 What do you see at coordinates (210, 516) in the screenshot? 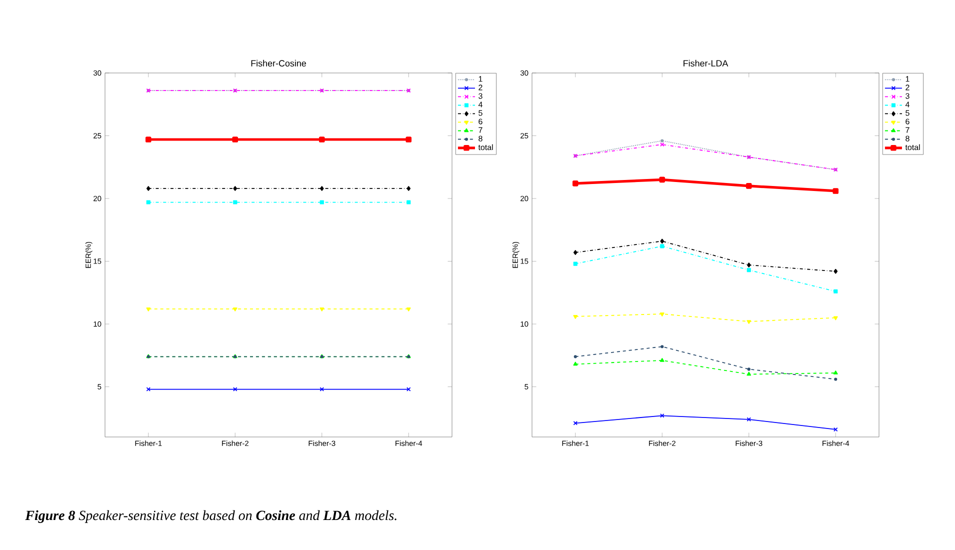
I see `text: Figure 8 Speaker-sensitive test based on Cosine and LDA models.` at bounding box center [210, 516].